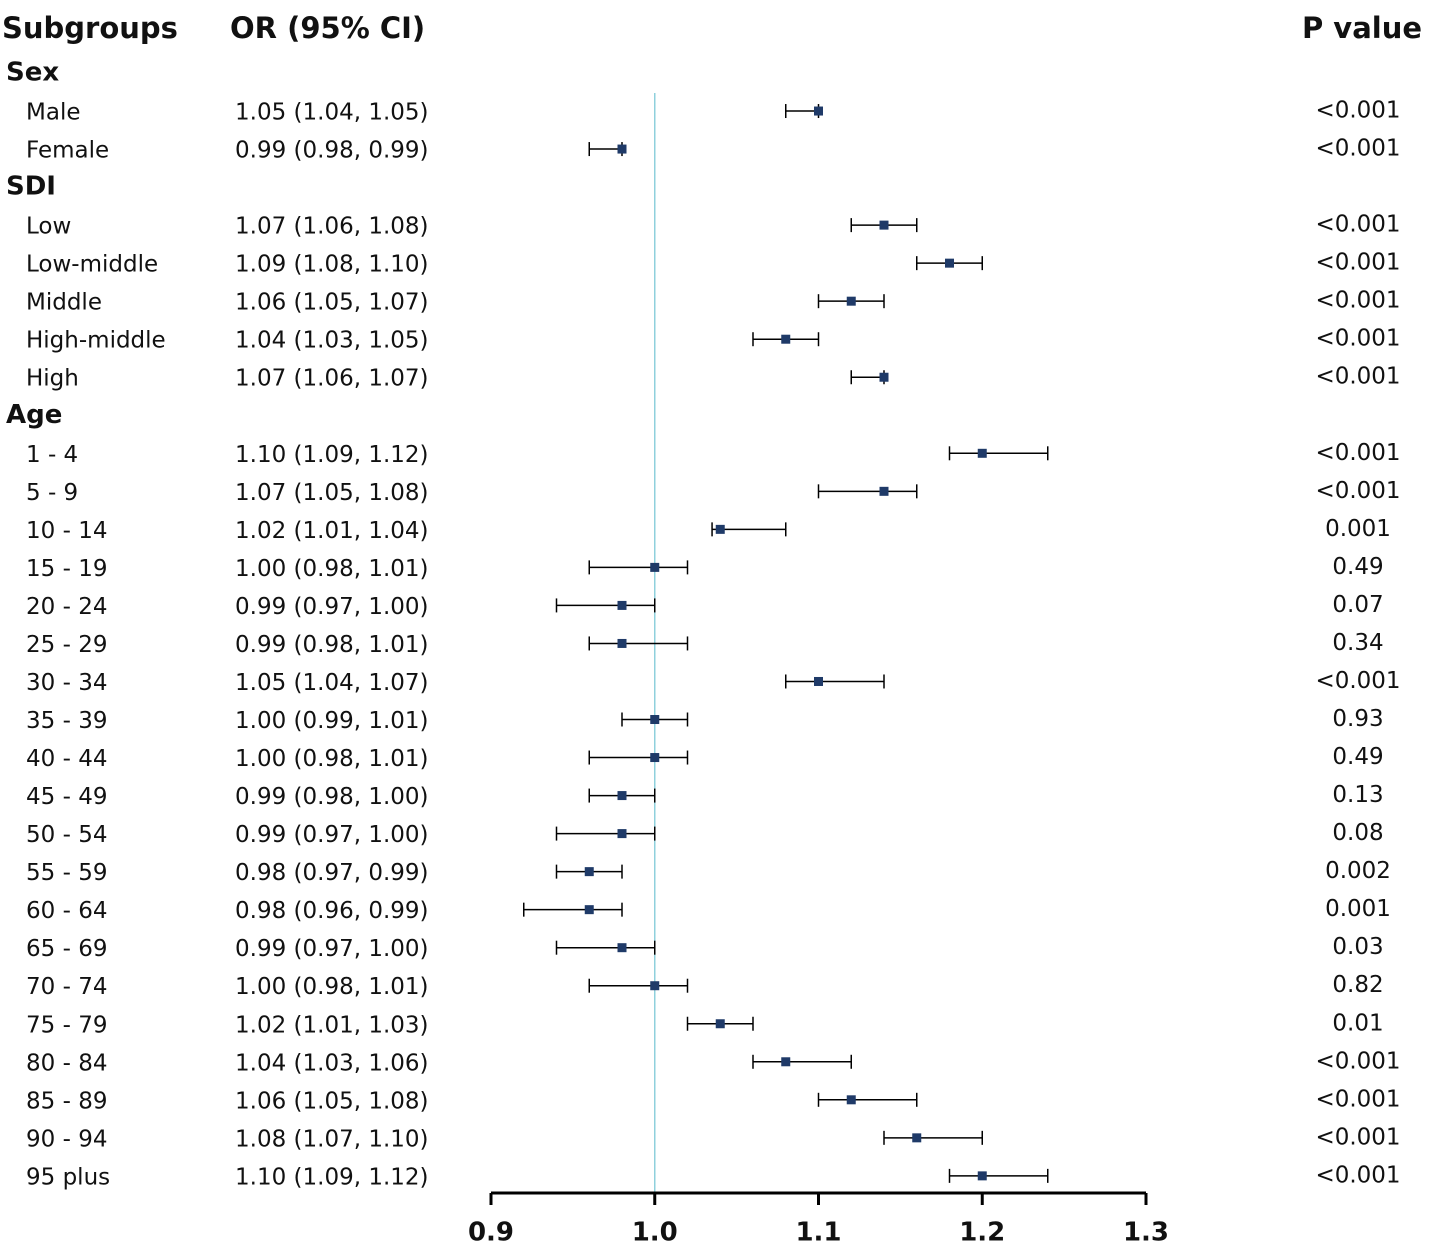  Describe the element at coordinates (332, 151) in the screenshot. I see `ci-text: 0.99 (0.98, 0.99)` at that location.